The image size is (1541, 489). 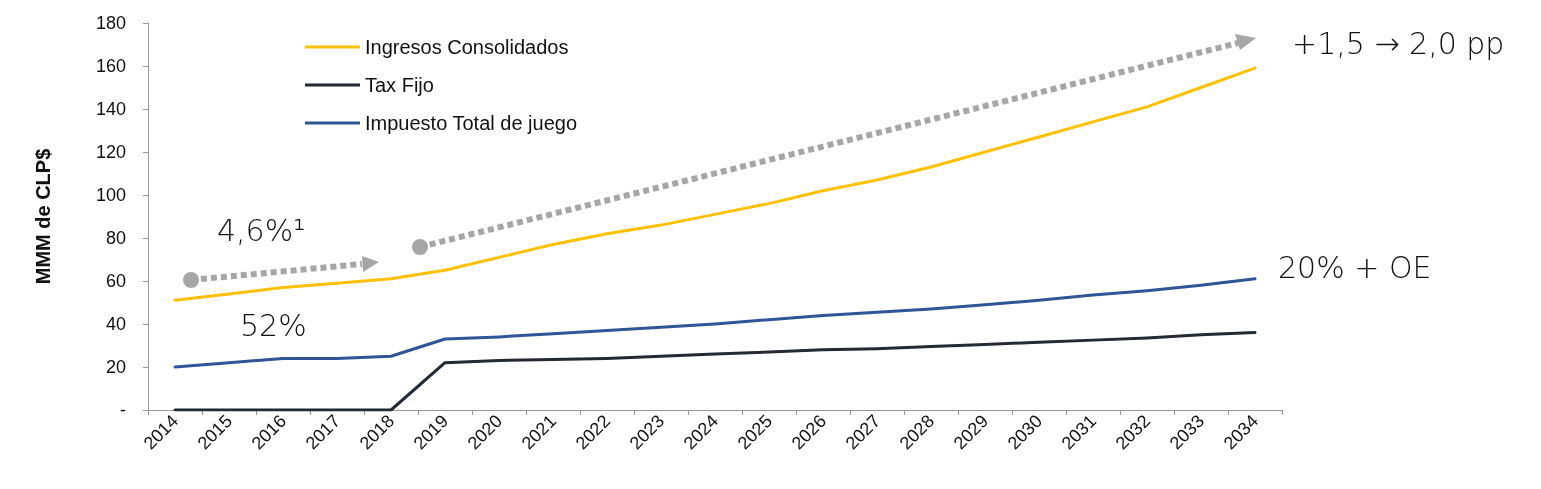 What do you see at coordinates (1398, 43) in the screenshot?
I see `text: +1,5 → 2,0 pp` at bounding box center [1398, 43].